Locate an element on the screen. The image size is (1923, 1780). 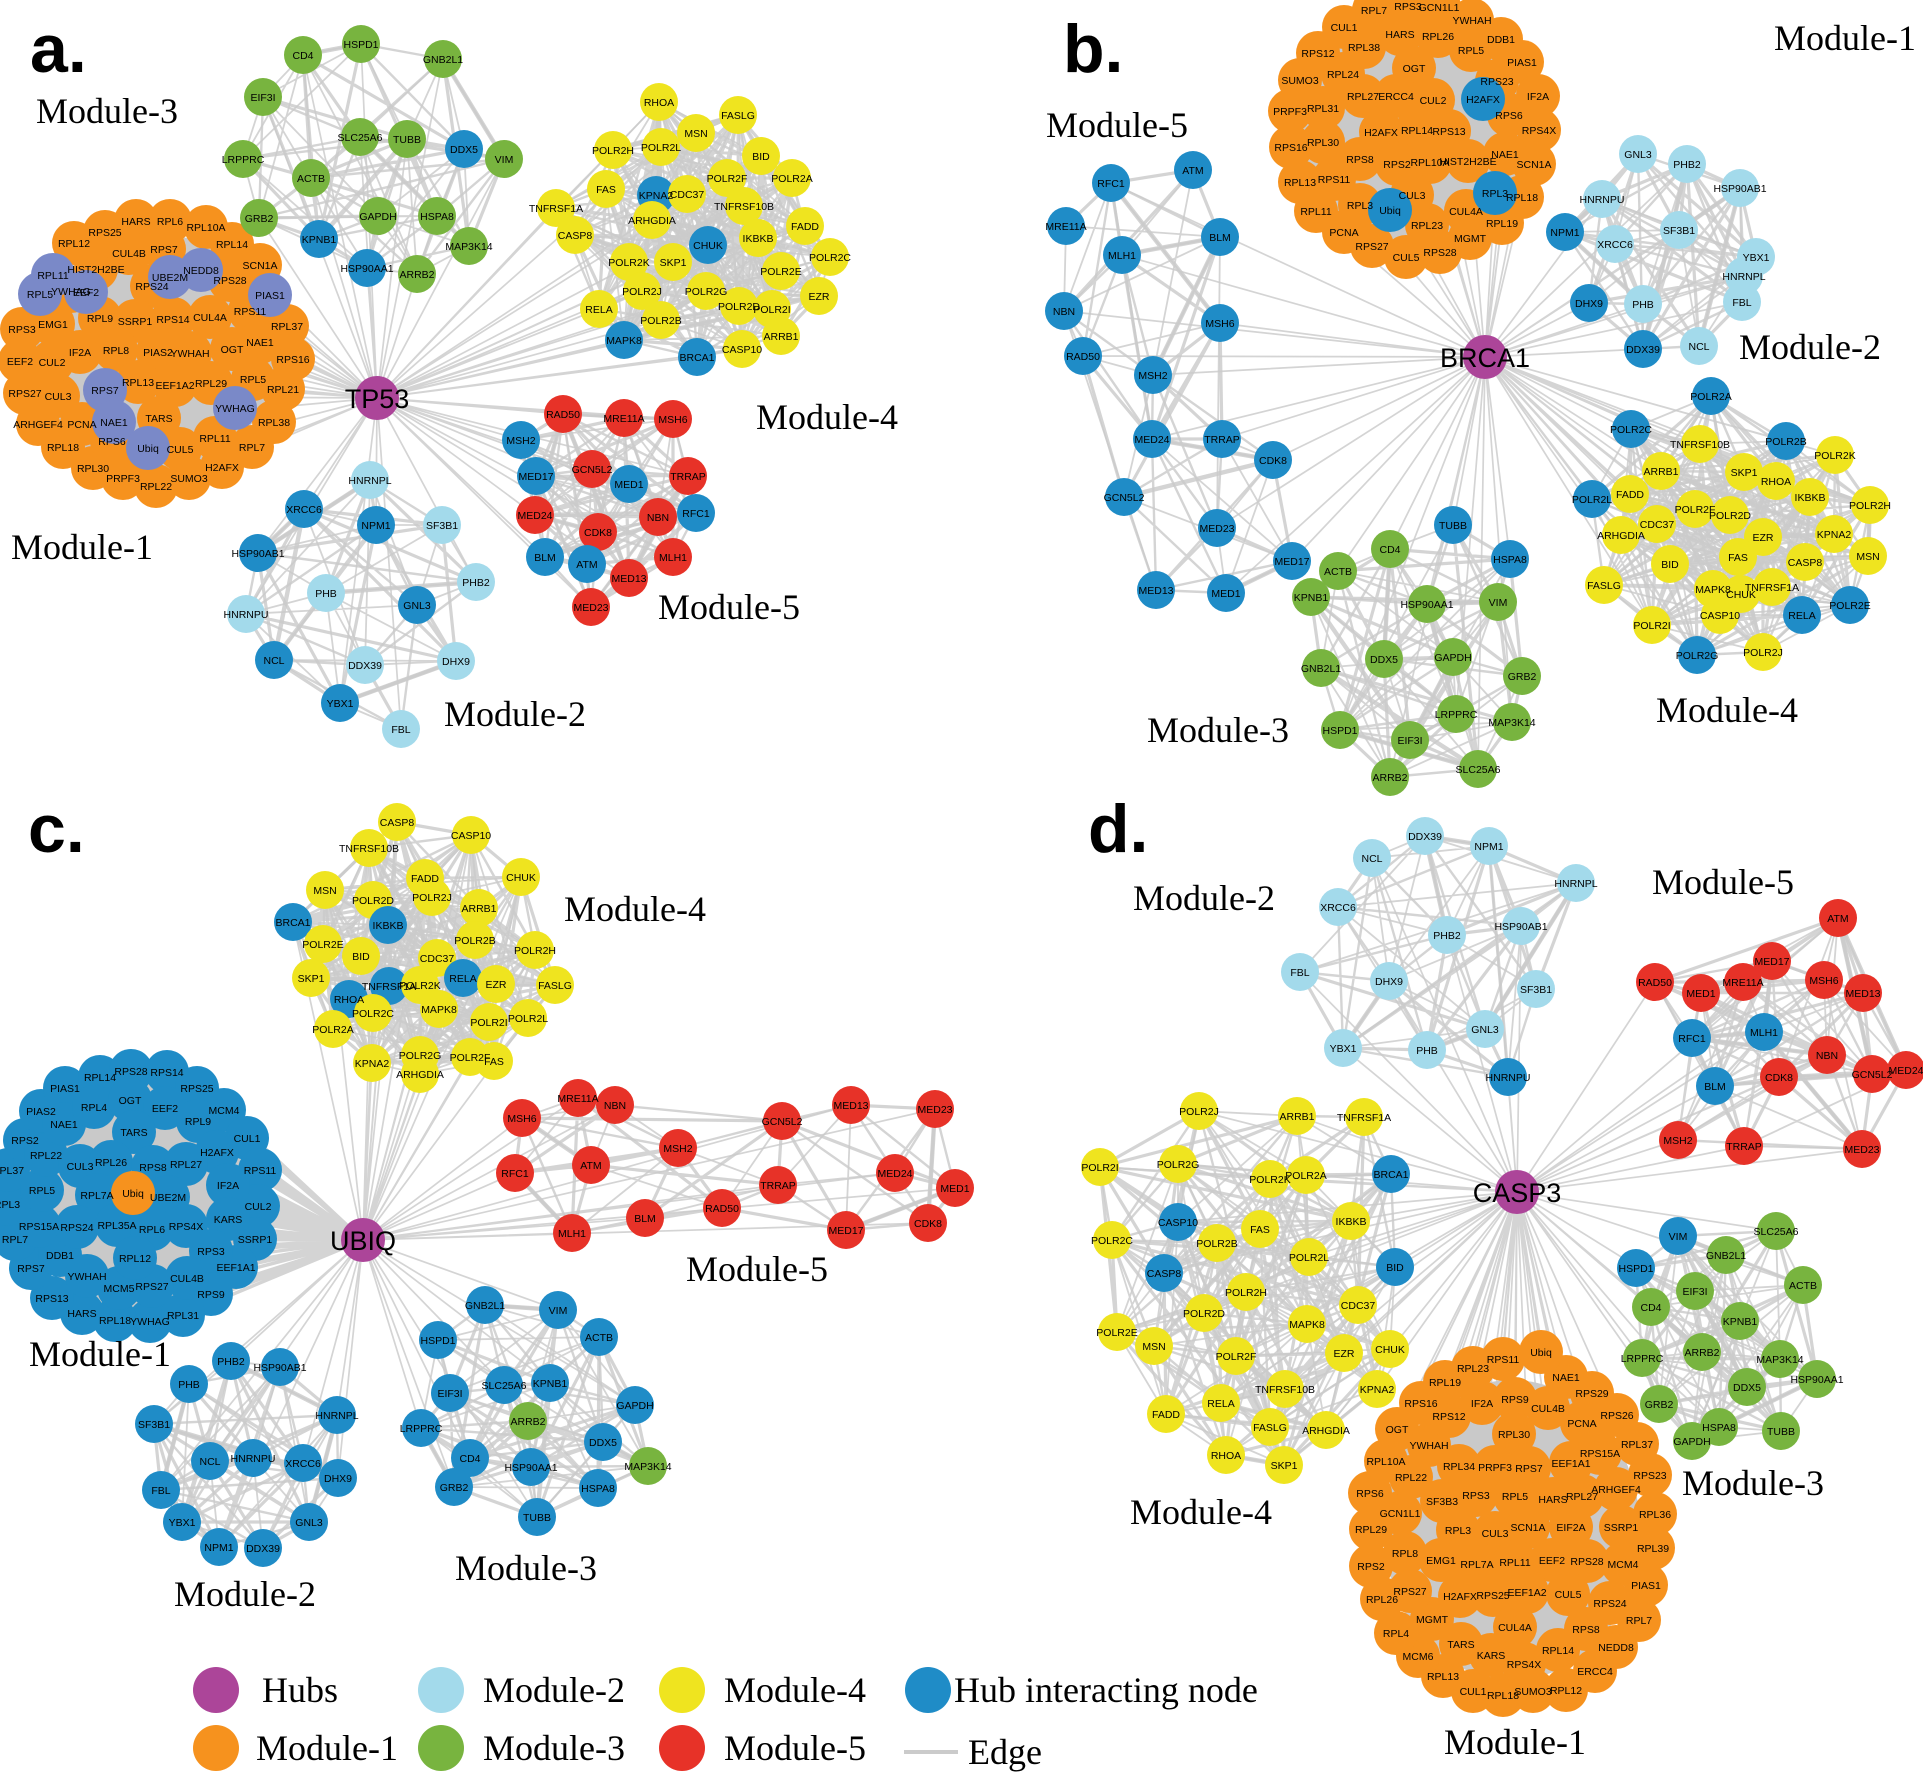
svg-text: NCL is located at coordinates (209, 1462).